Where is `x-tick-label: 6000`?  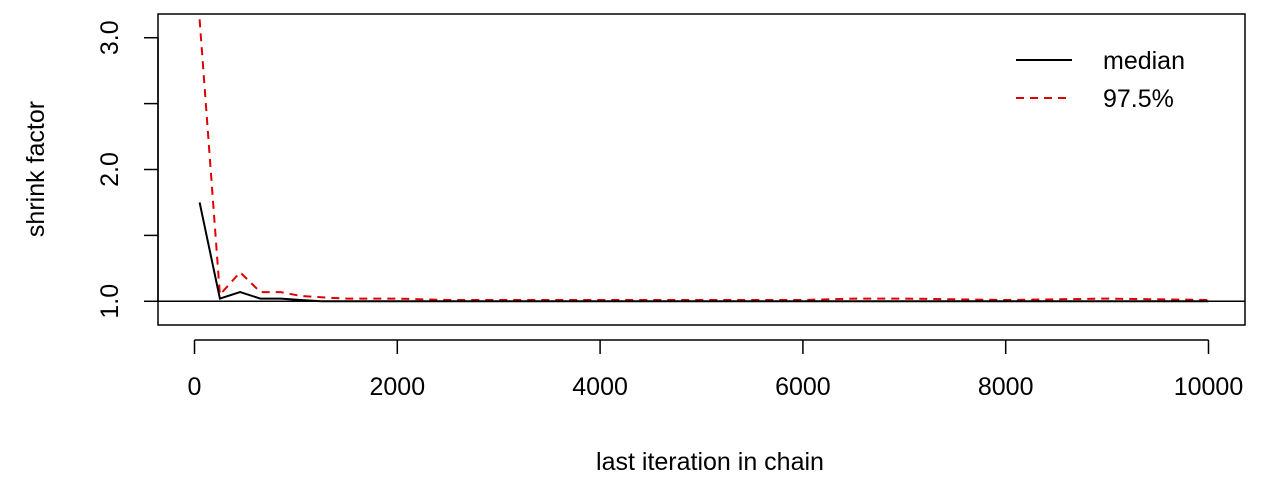 x-tick-label: 6000 is located at coordinates (803, 387).